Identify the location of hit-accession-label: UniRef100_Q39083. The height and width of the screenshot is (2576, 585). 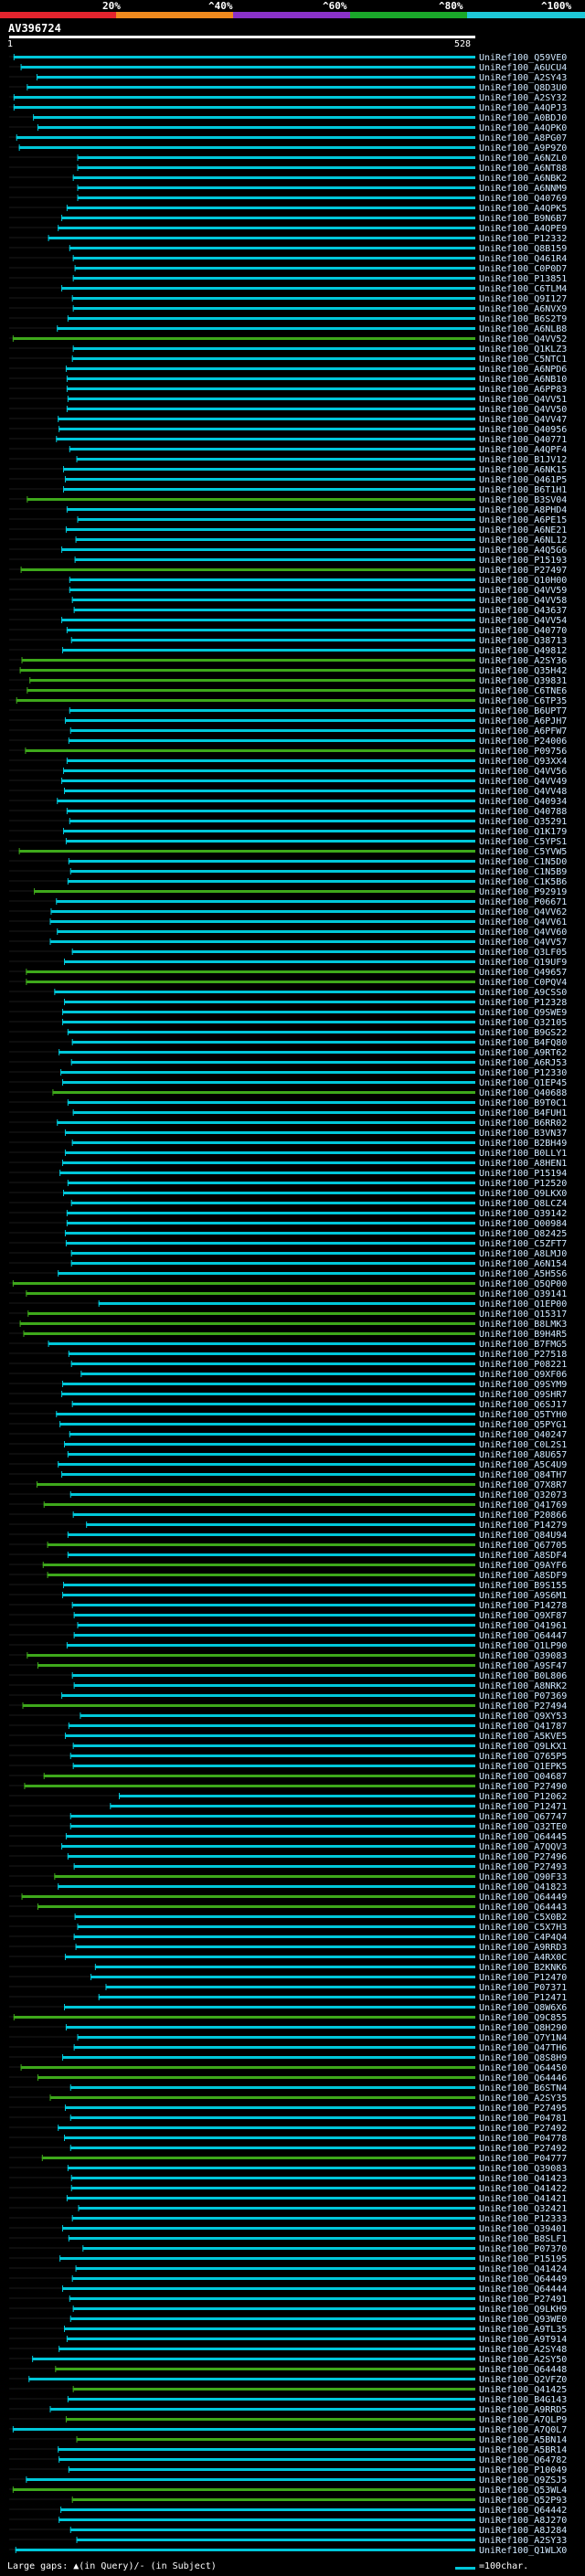
(523, 2169).